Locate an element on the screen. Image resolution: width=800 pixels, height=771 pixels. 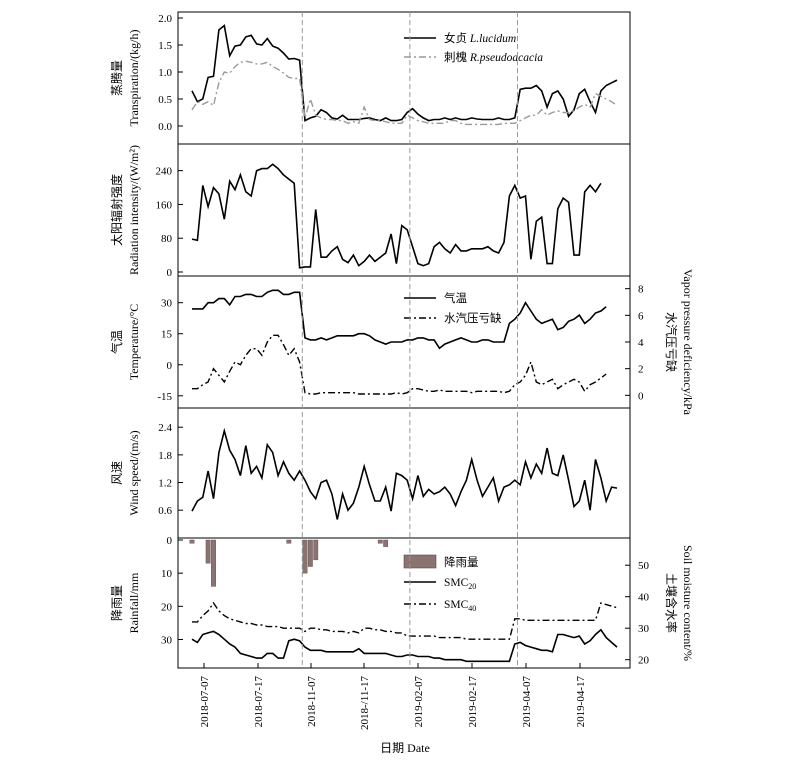
y-tick-label: 1.2 is located at coordinates (165, 484).